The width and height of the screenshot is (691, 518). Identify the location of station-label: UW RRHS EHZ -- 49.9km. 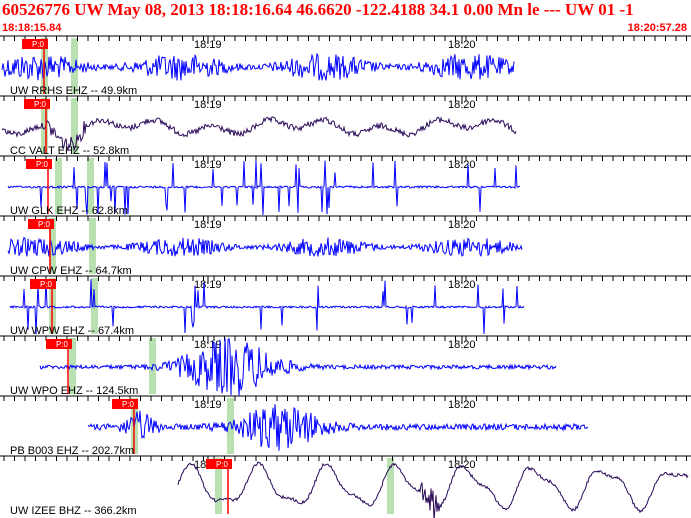
(73, 91).